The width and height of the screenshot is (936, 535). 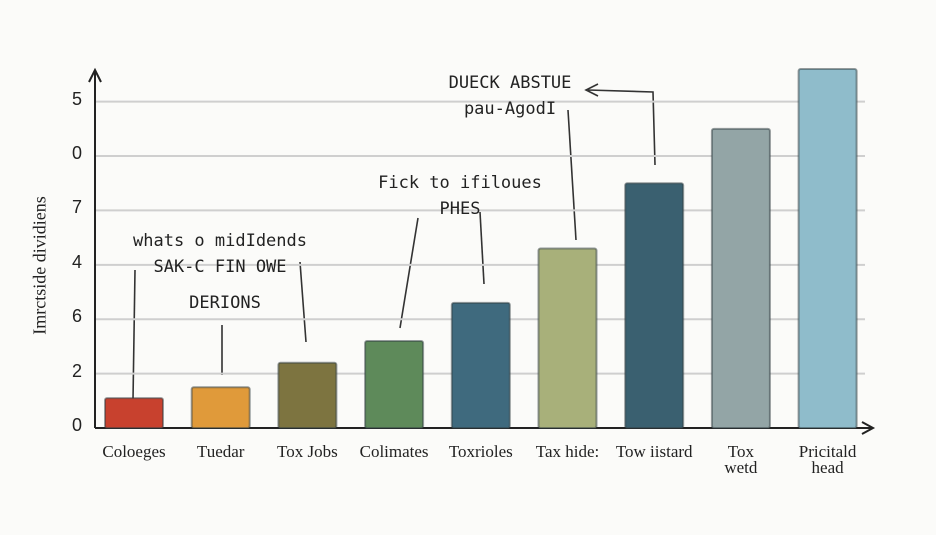 I want to click on x-tick-label: Coloeges, so click(x=134, y=451).